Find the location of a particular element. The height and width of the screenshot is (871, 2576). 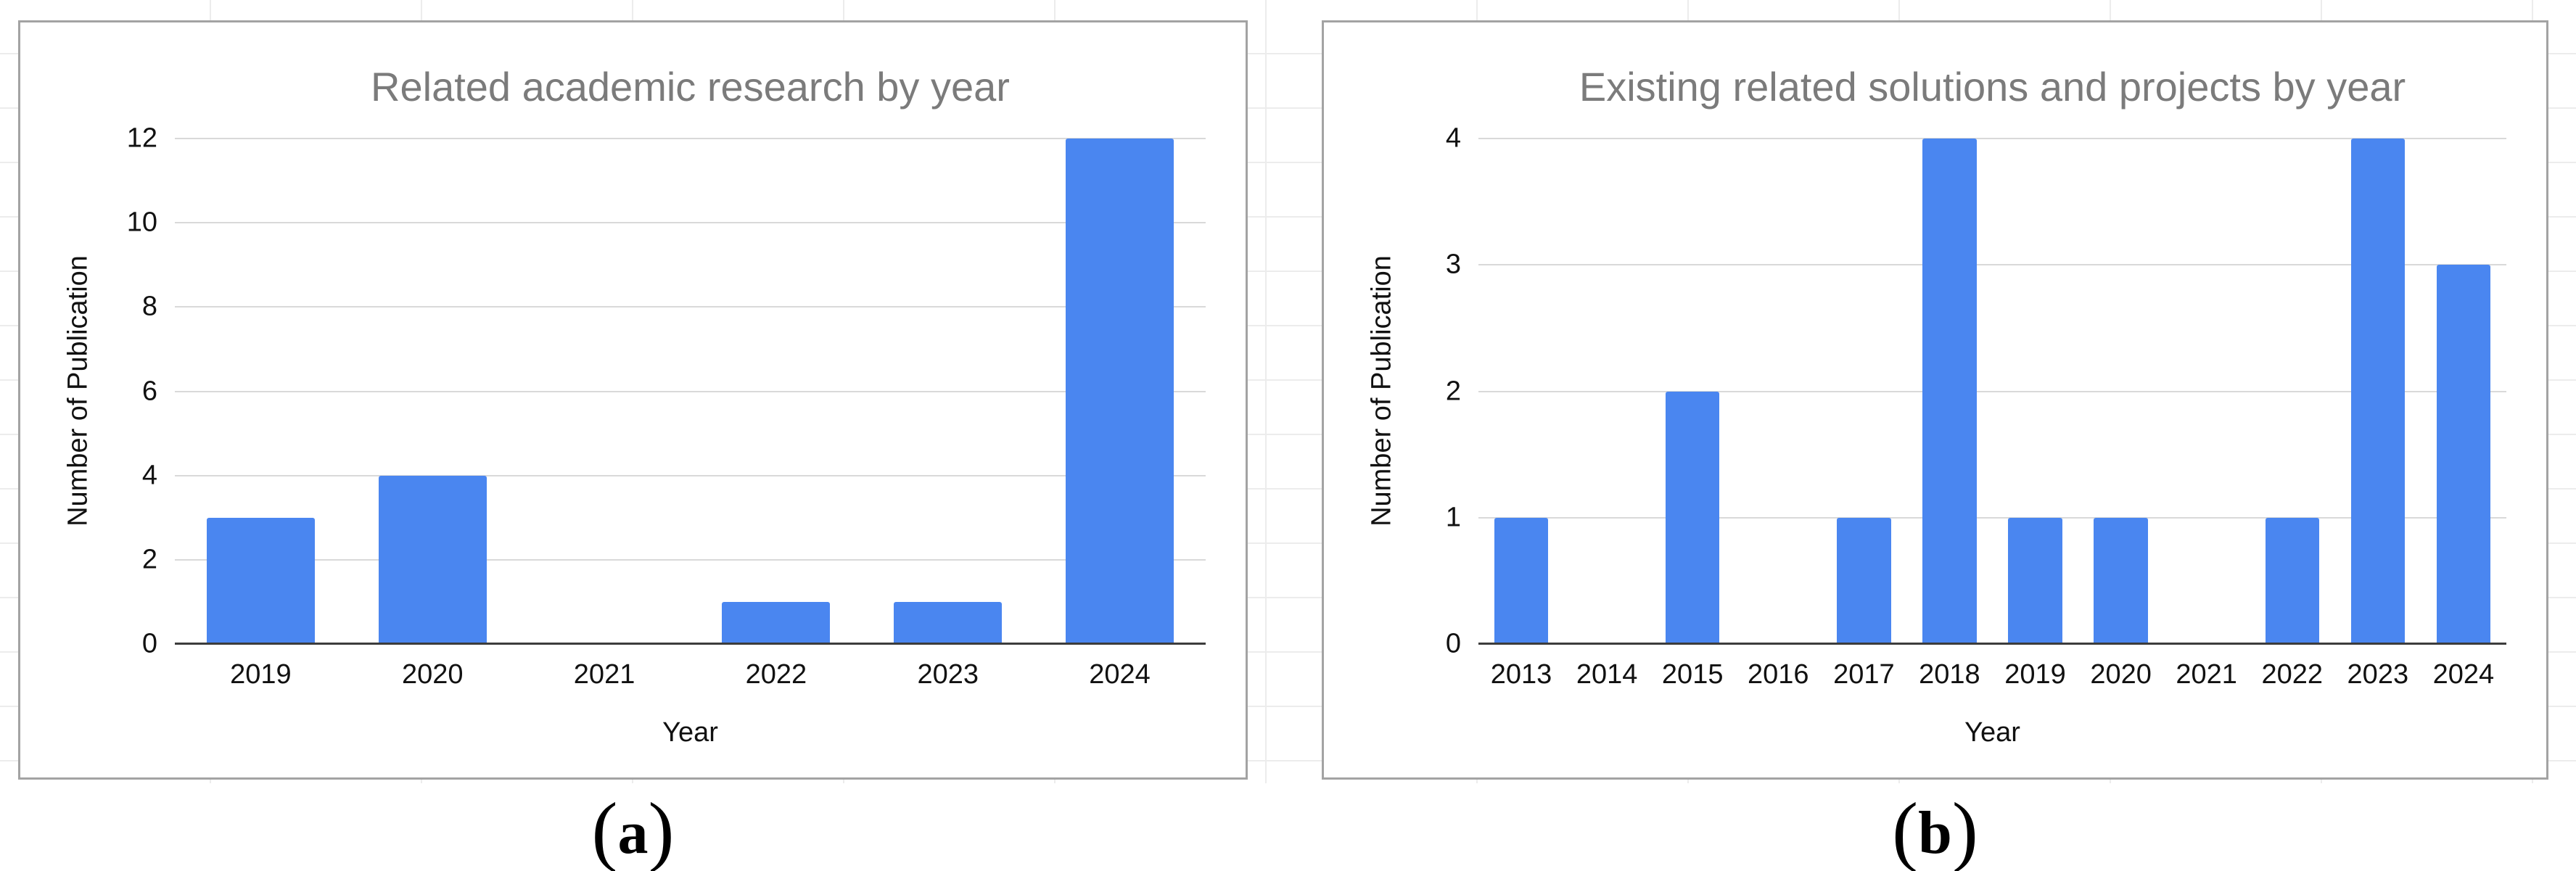

y-axis-tick-labels: 0 1 2 3 4 is located at coordinates (1394, 391).